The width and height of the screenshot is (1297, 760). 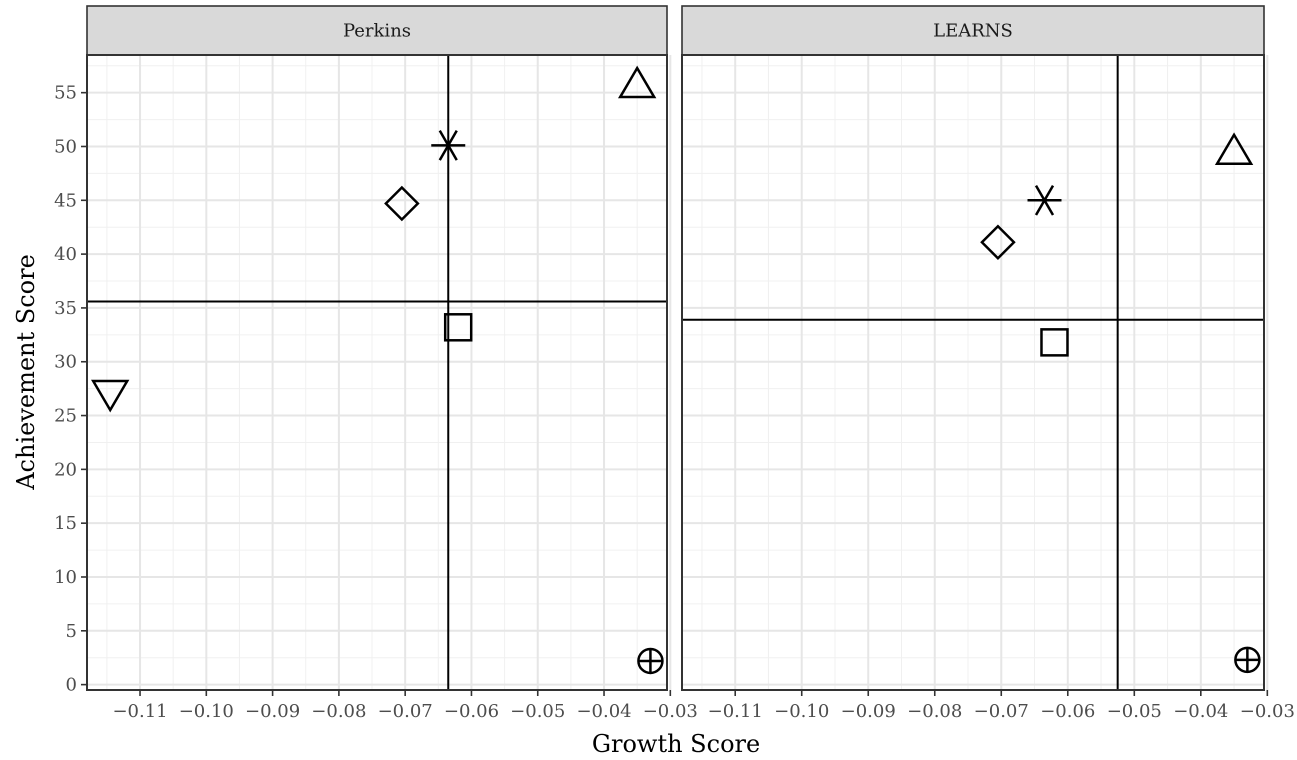 What do you see at coordinates (65, 523) in the screenshot?
I see `y-tick-label: 15` at bounding box center [65, 523].